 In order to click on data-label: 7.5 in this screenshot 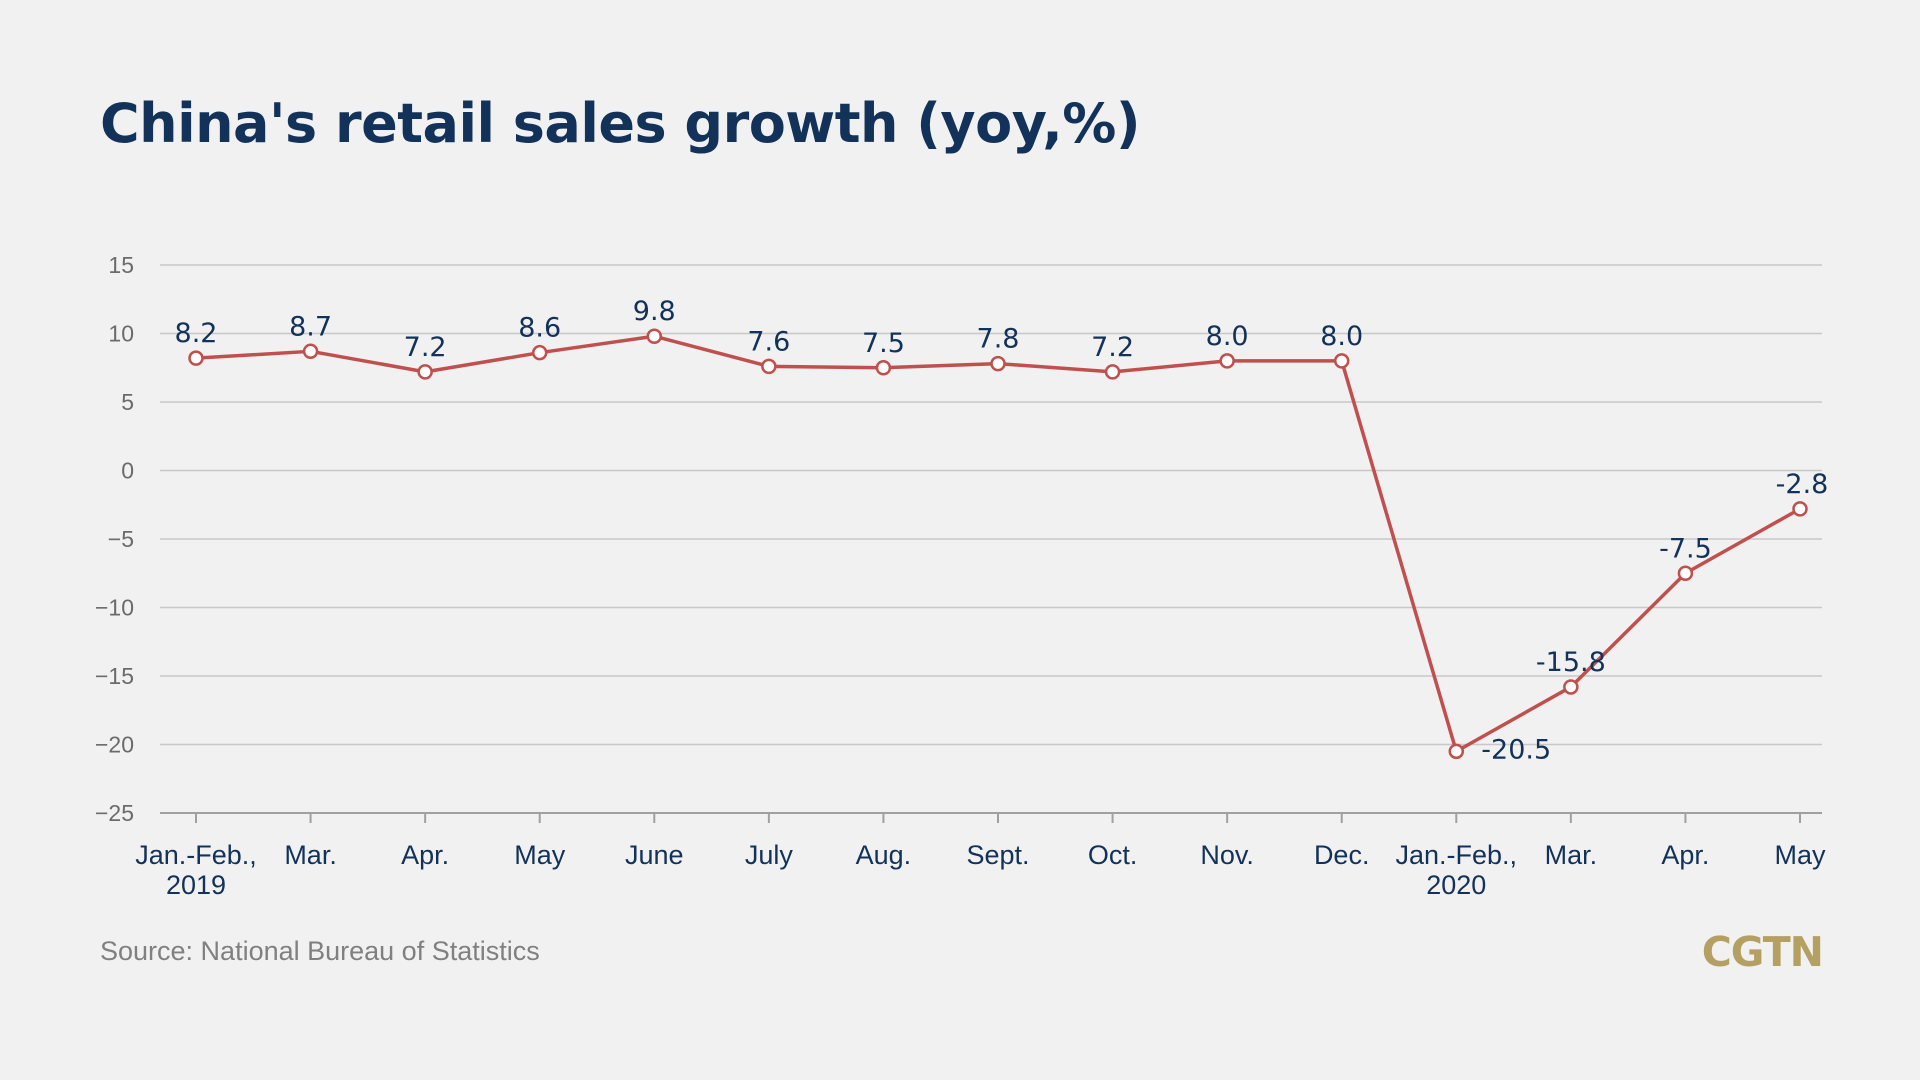, I will do `click(883, 343)`.